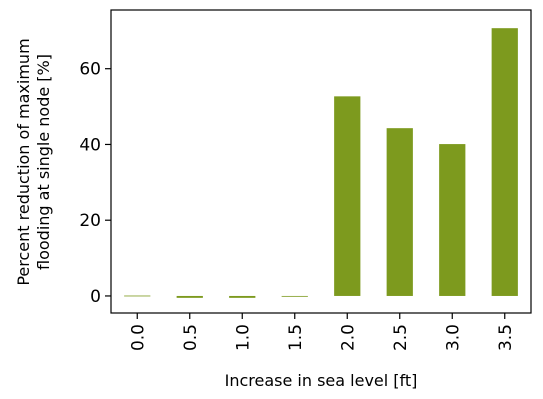 The height and width of the screenshot is (399, 543). Describe the element at coordinates (452, 220) in the screenshot. I see `bar-3.0` at that location.